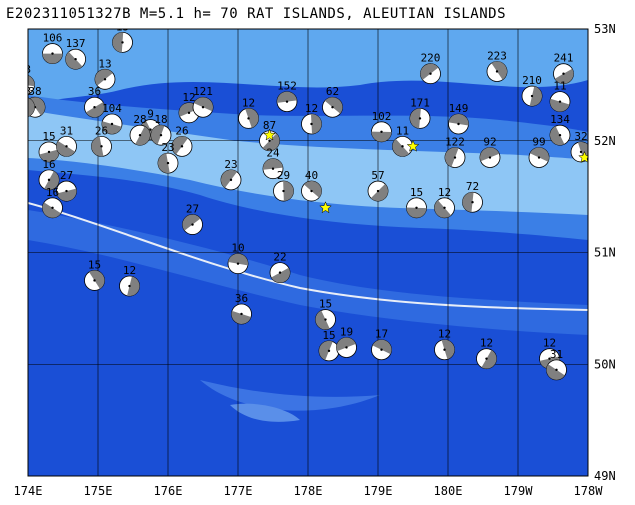 Image resolution: width=635 pixels, height=505 pixels. What do you see at coordinates (25, 101) in the screenshot?
I see `focal-mechanism: 38` at bounding box center [25, 101].